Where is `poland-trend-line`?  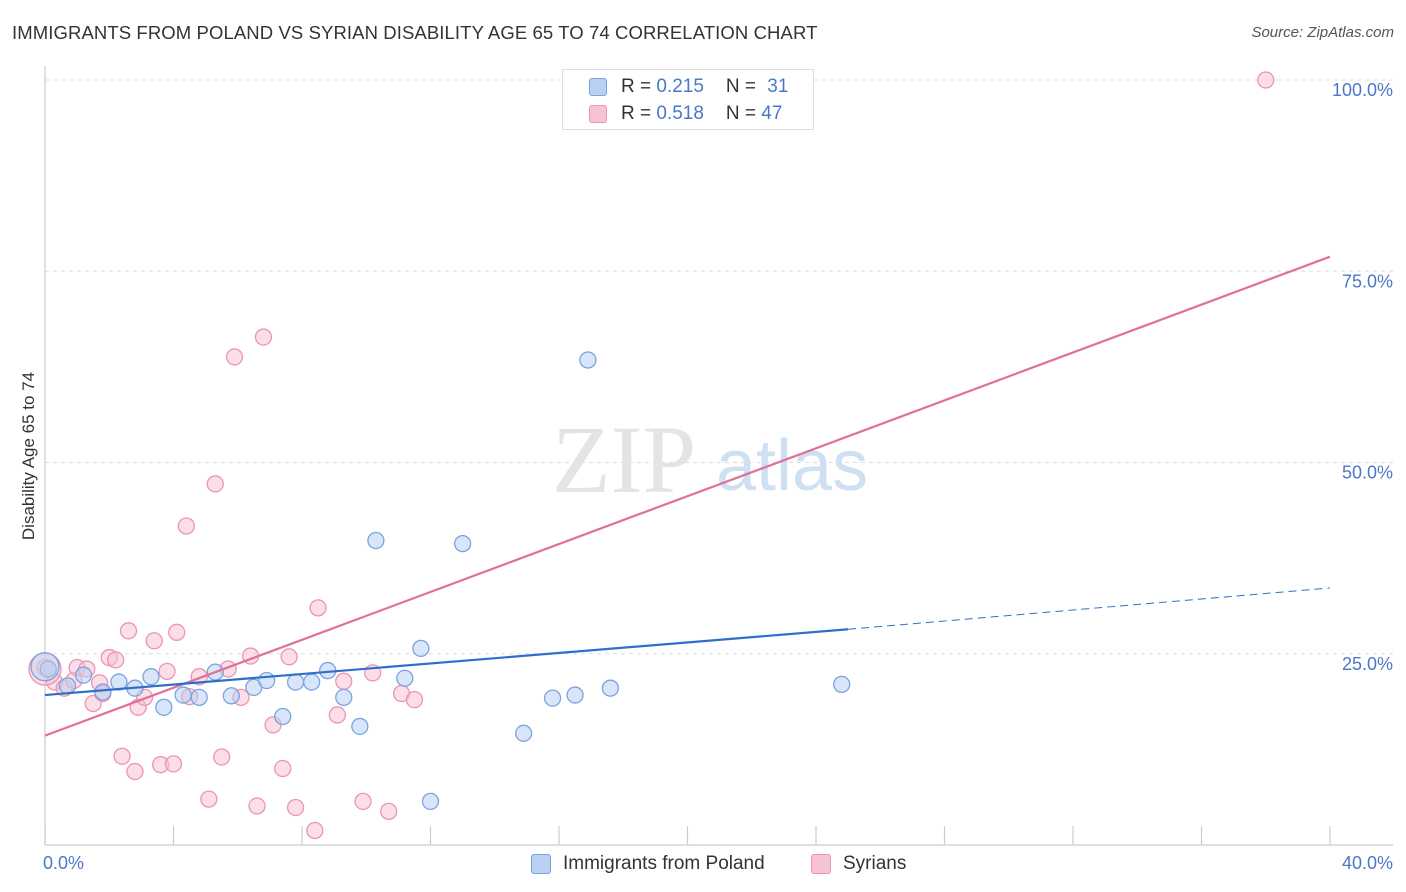 poland-trend-line is located at coordinates (446, 662).